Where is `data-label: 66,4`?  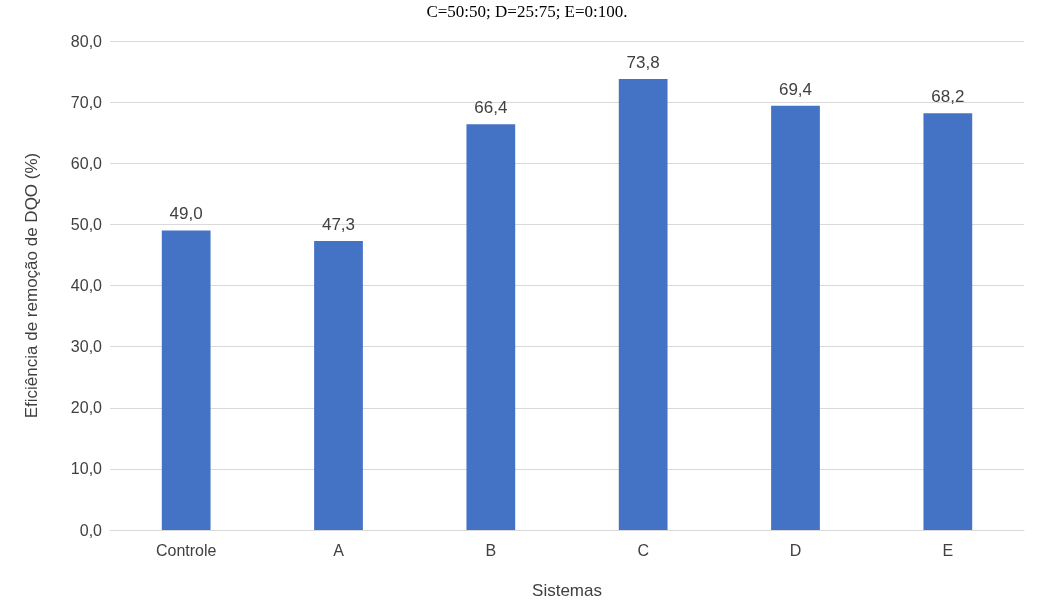
data-label: 66,4 is located at coordinates (491, 108).